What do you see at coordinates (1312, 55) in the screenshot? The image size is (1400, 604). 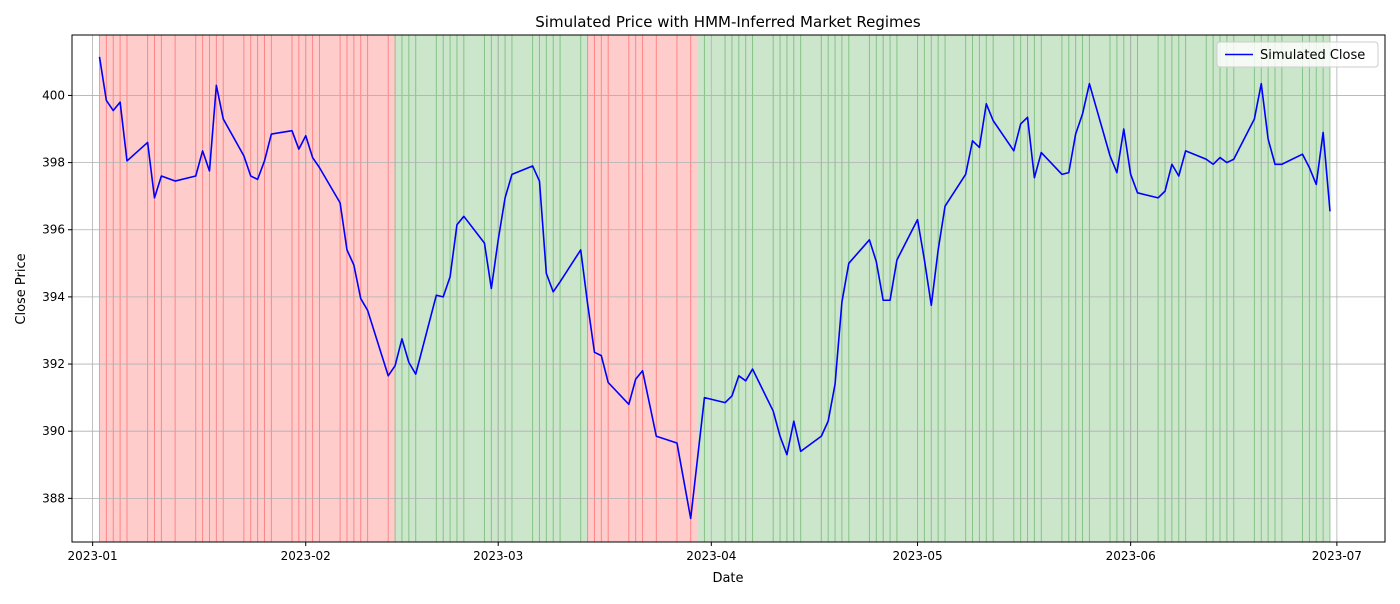 I see `legend-label-simulated-close: Simulated Close` at bounding box center [1312, 55].